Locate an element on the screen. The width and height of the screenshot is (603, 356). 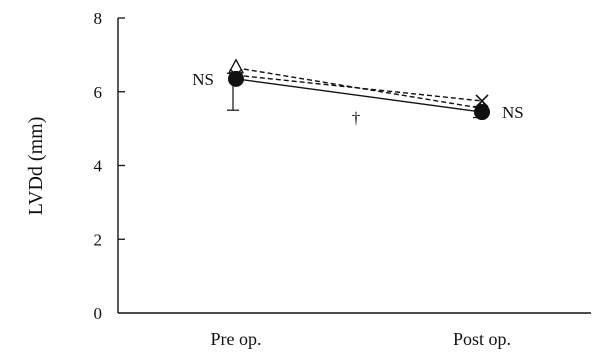
annotations: NS NS † is located at coordinates (357, 99).